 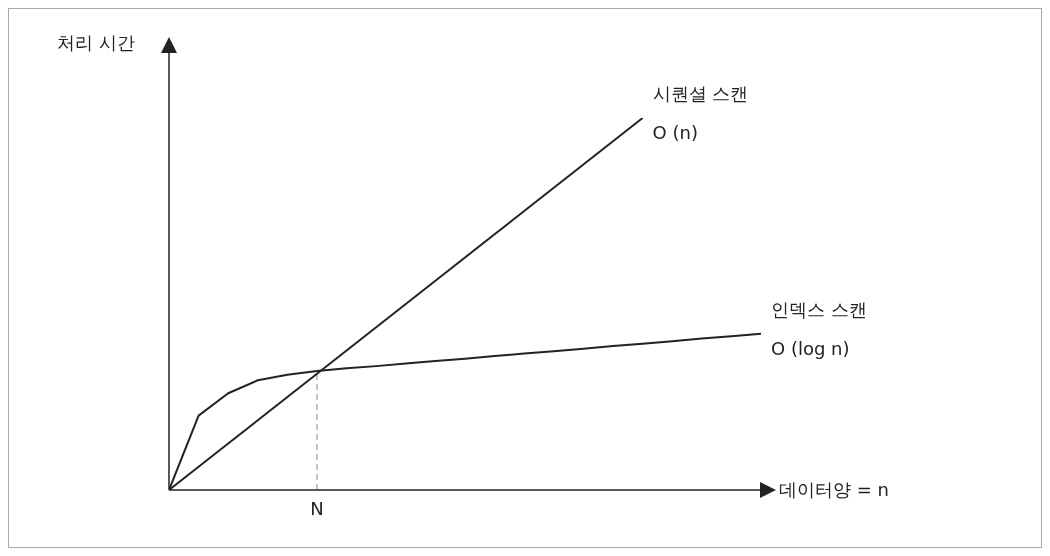 What do you see at coordinates (675, 132) in the screenshot?
I see `annotation: O (n)` at bounding box center [675, 132].